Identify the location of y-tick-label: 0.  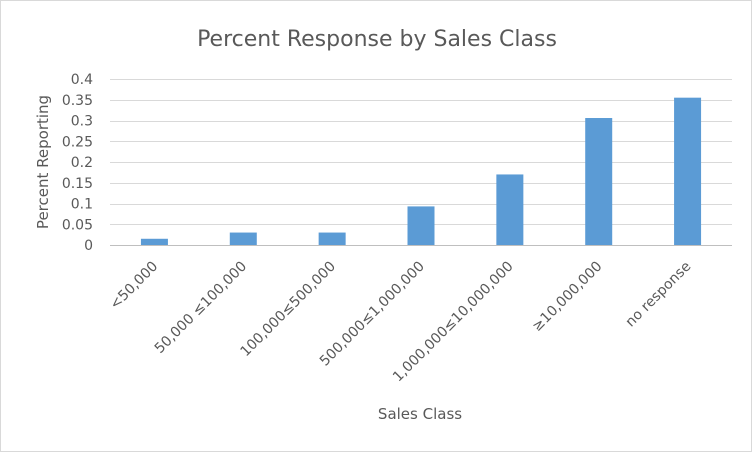
(88, 246).